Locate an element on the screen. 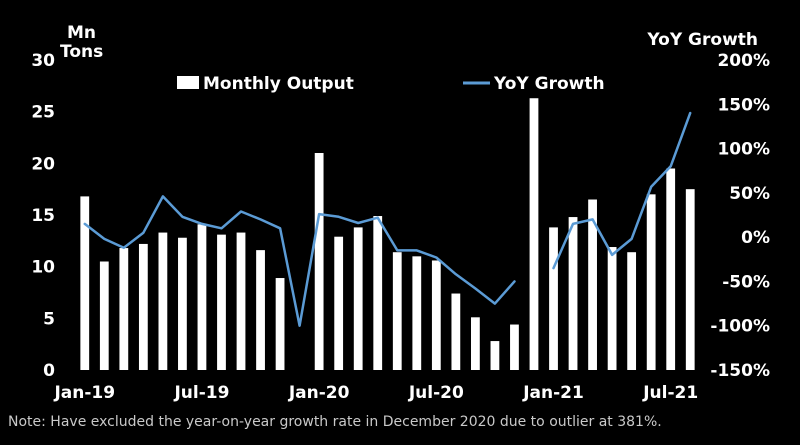 The width and height of the screenshot is (800, 445). right-tick-label: 150% is located at coordinates (743, 105).